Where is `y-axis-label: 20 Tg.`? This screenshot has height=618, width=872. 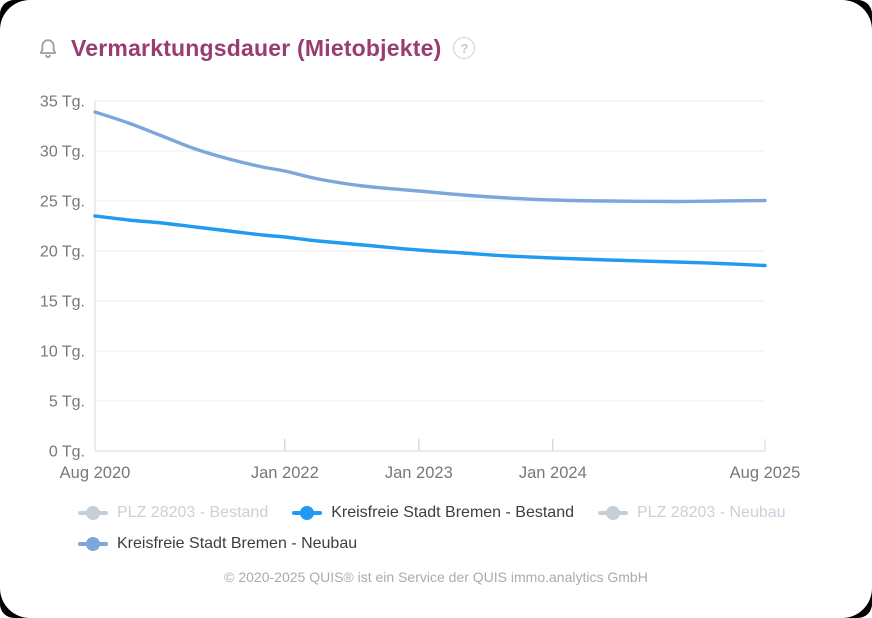 y-axis-label: 20 Tg. is located at coordinates (62, 252).